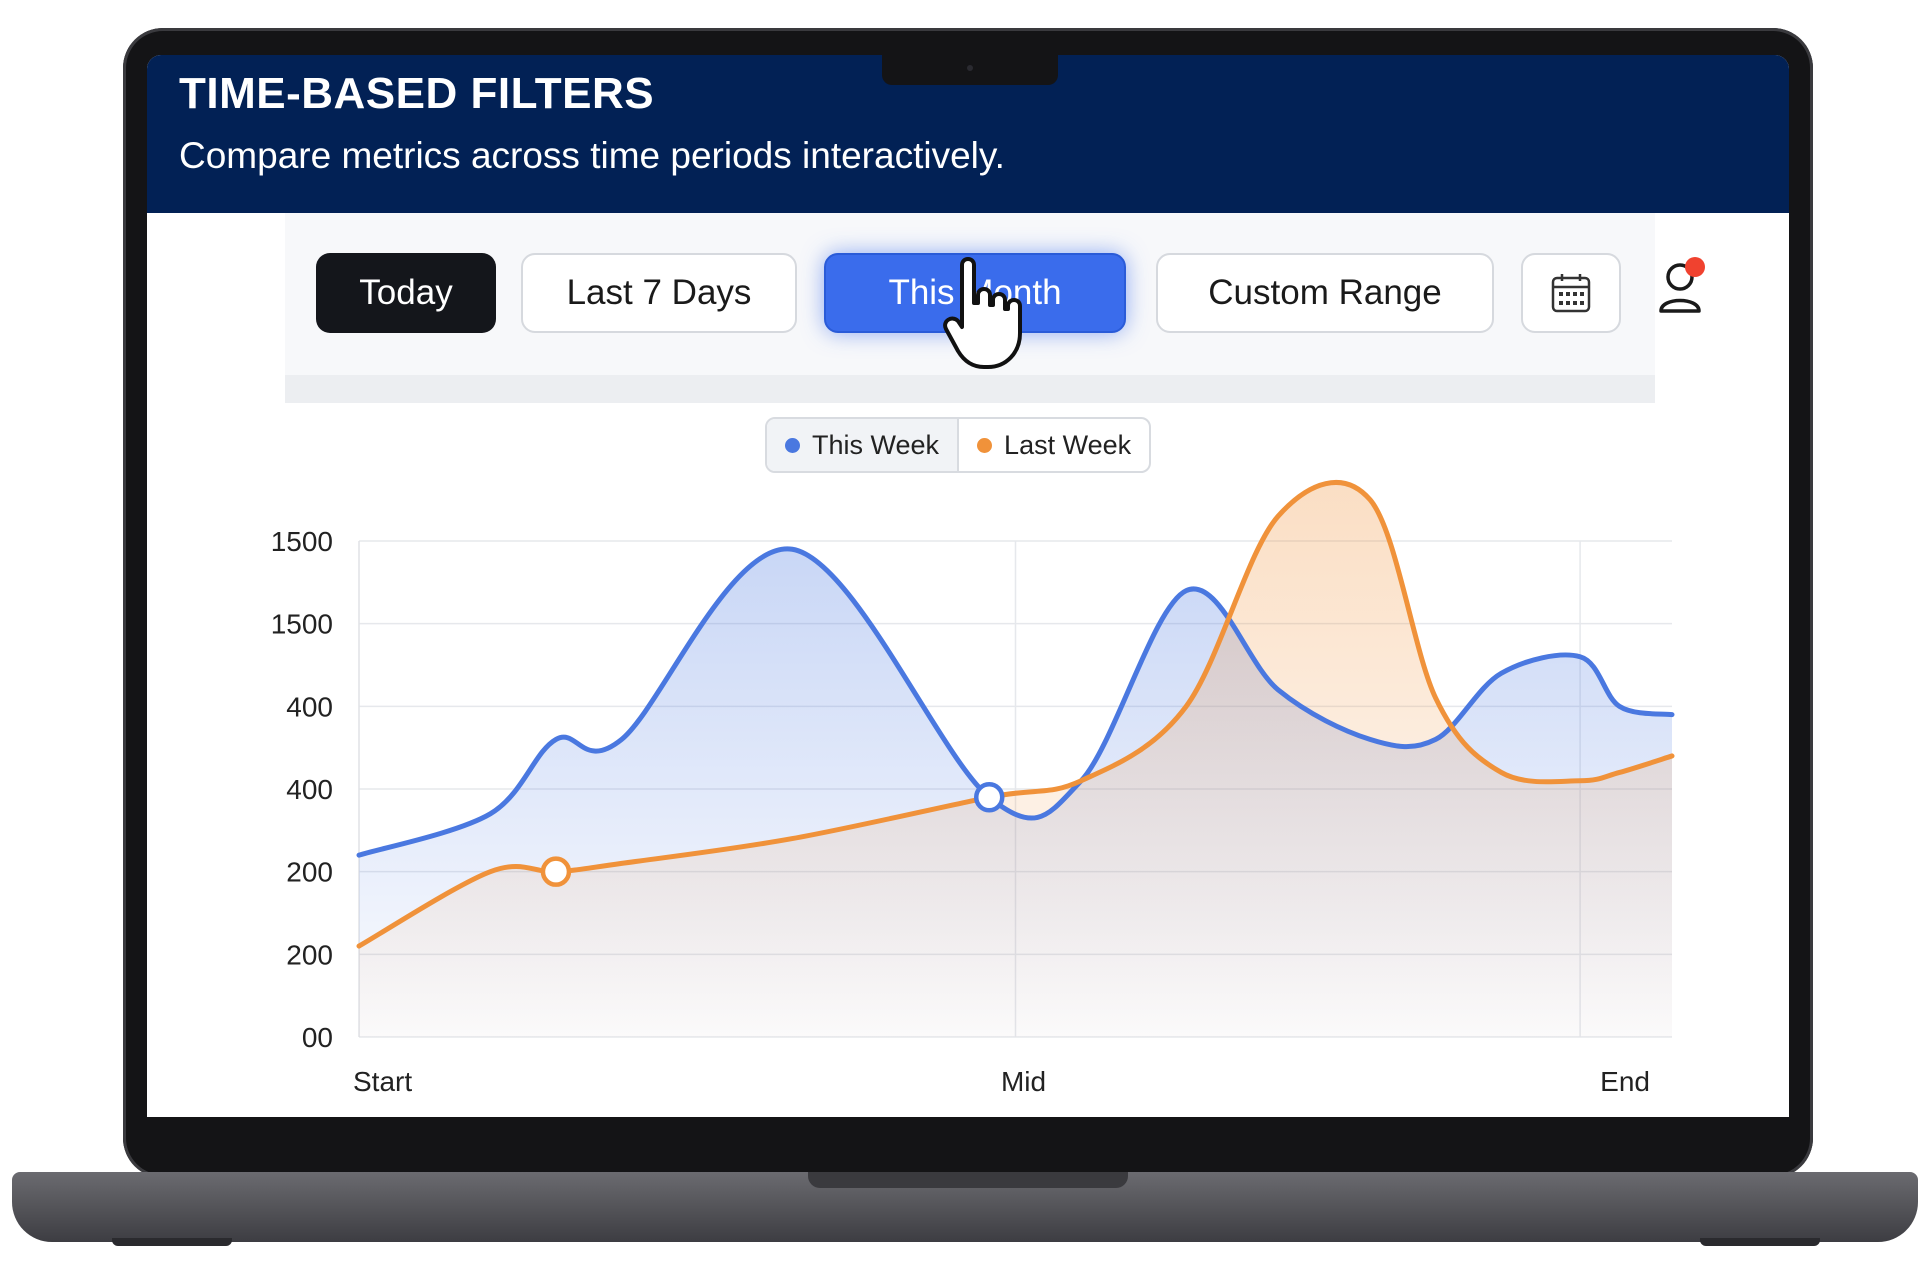 Image resolution: width=1920 pixels, height=1280 pixels. Describe the element at coordinates (989, 797) in the screenshot. I see `data-point-marker-this-week` at that location.